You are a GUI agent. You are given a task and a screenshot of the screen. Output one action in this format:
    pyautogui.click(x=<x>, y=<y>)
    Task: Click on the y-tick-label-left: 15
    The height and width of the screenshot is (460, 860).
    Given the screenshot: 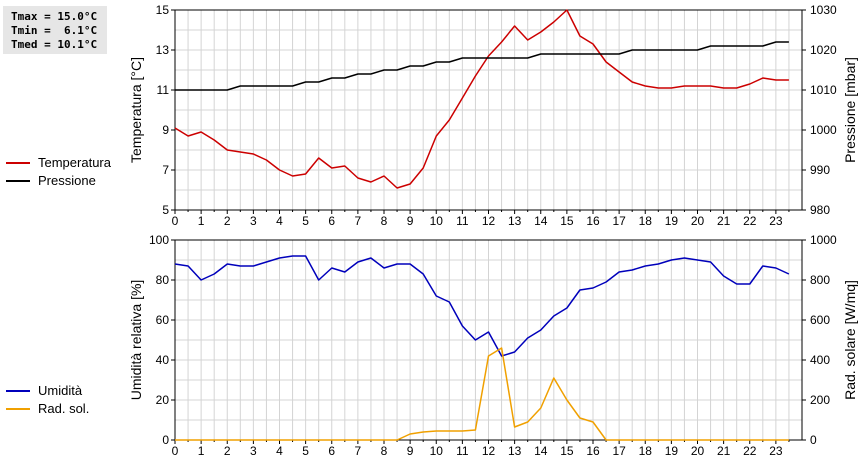 What is the action you would take?
    pyautogui.click(x=163, y=10)
    